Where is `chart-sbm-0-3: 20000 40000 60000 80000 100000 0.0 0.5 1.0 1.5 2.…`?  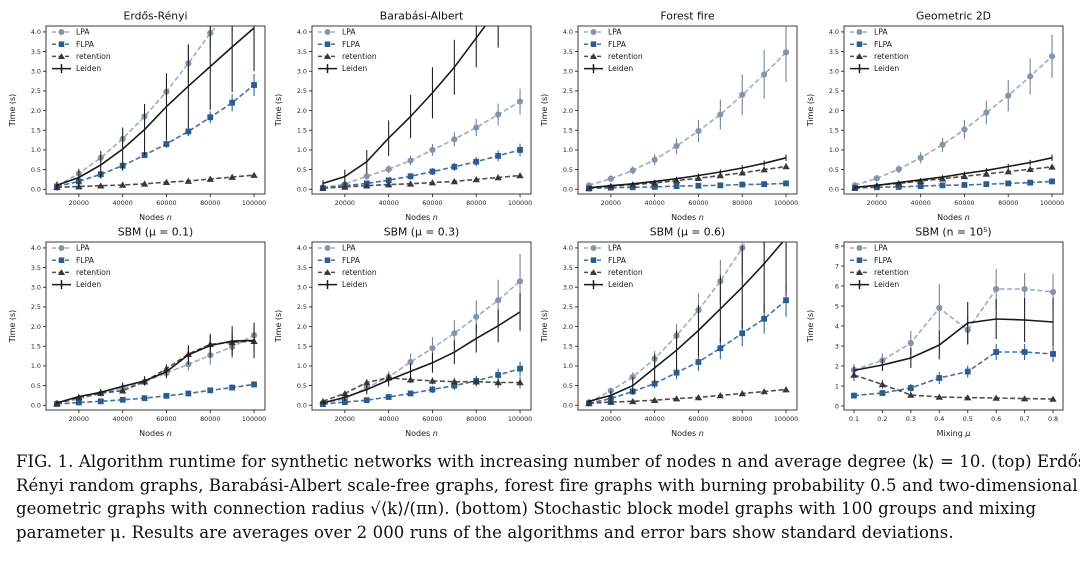
chart-sbm-0-3: 20000 40000 60000 80000 100000 0.0 0.5 1.0 1.5 2.… is located at coordinates (405, 332).